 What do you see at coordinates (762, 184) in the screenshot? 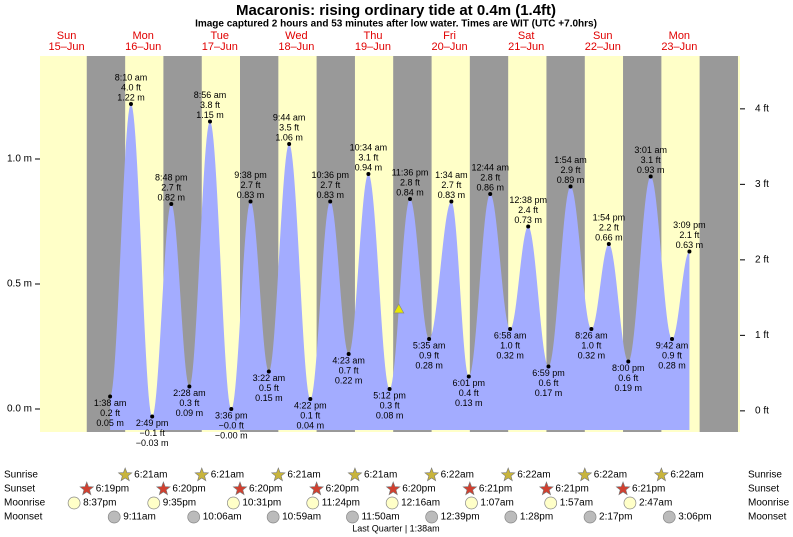
I see `y2-tick-label: 3 ft` at bounding box center [762, 184].